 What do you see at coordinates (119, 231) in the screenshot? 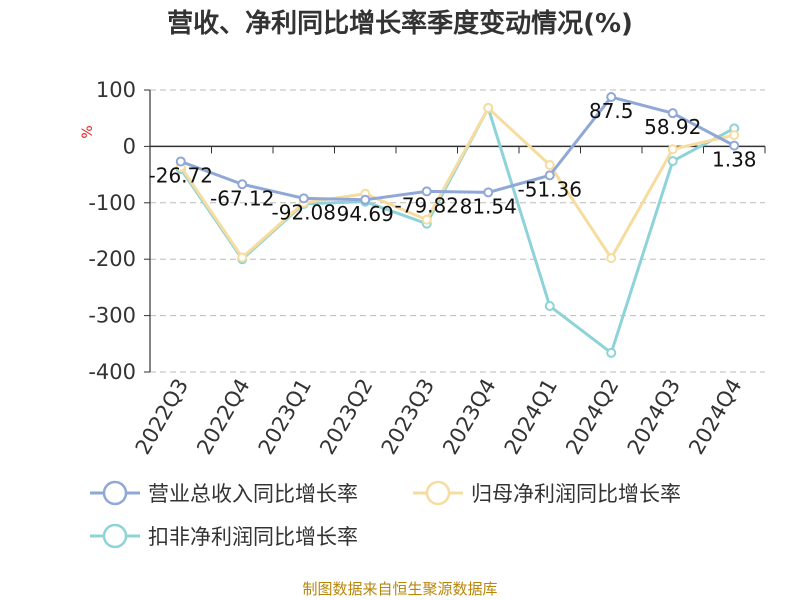
I see `y-axis: 100 0 -100 -200 -300 -400` at bounding box center [119, 231].